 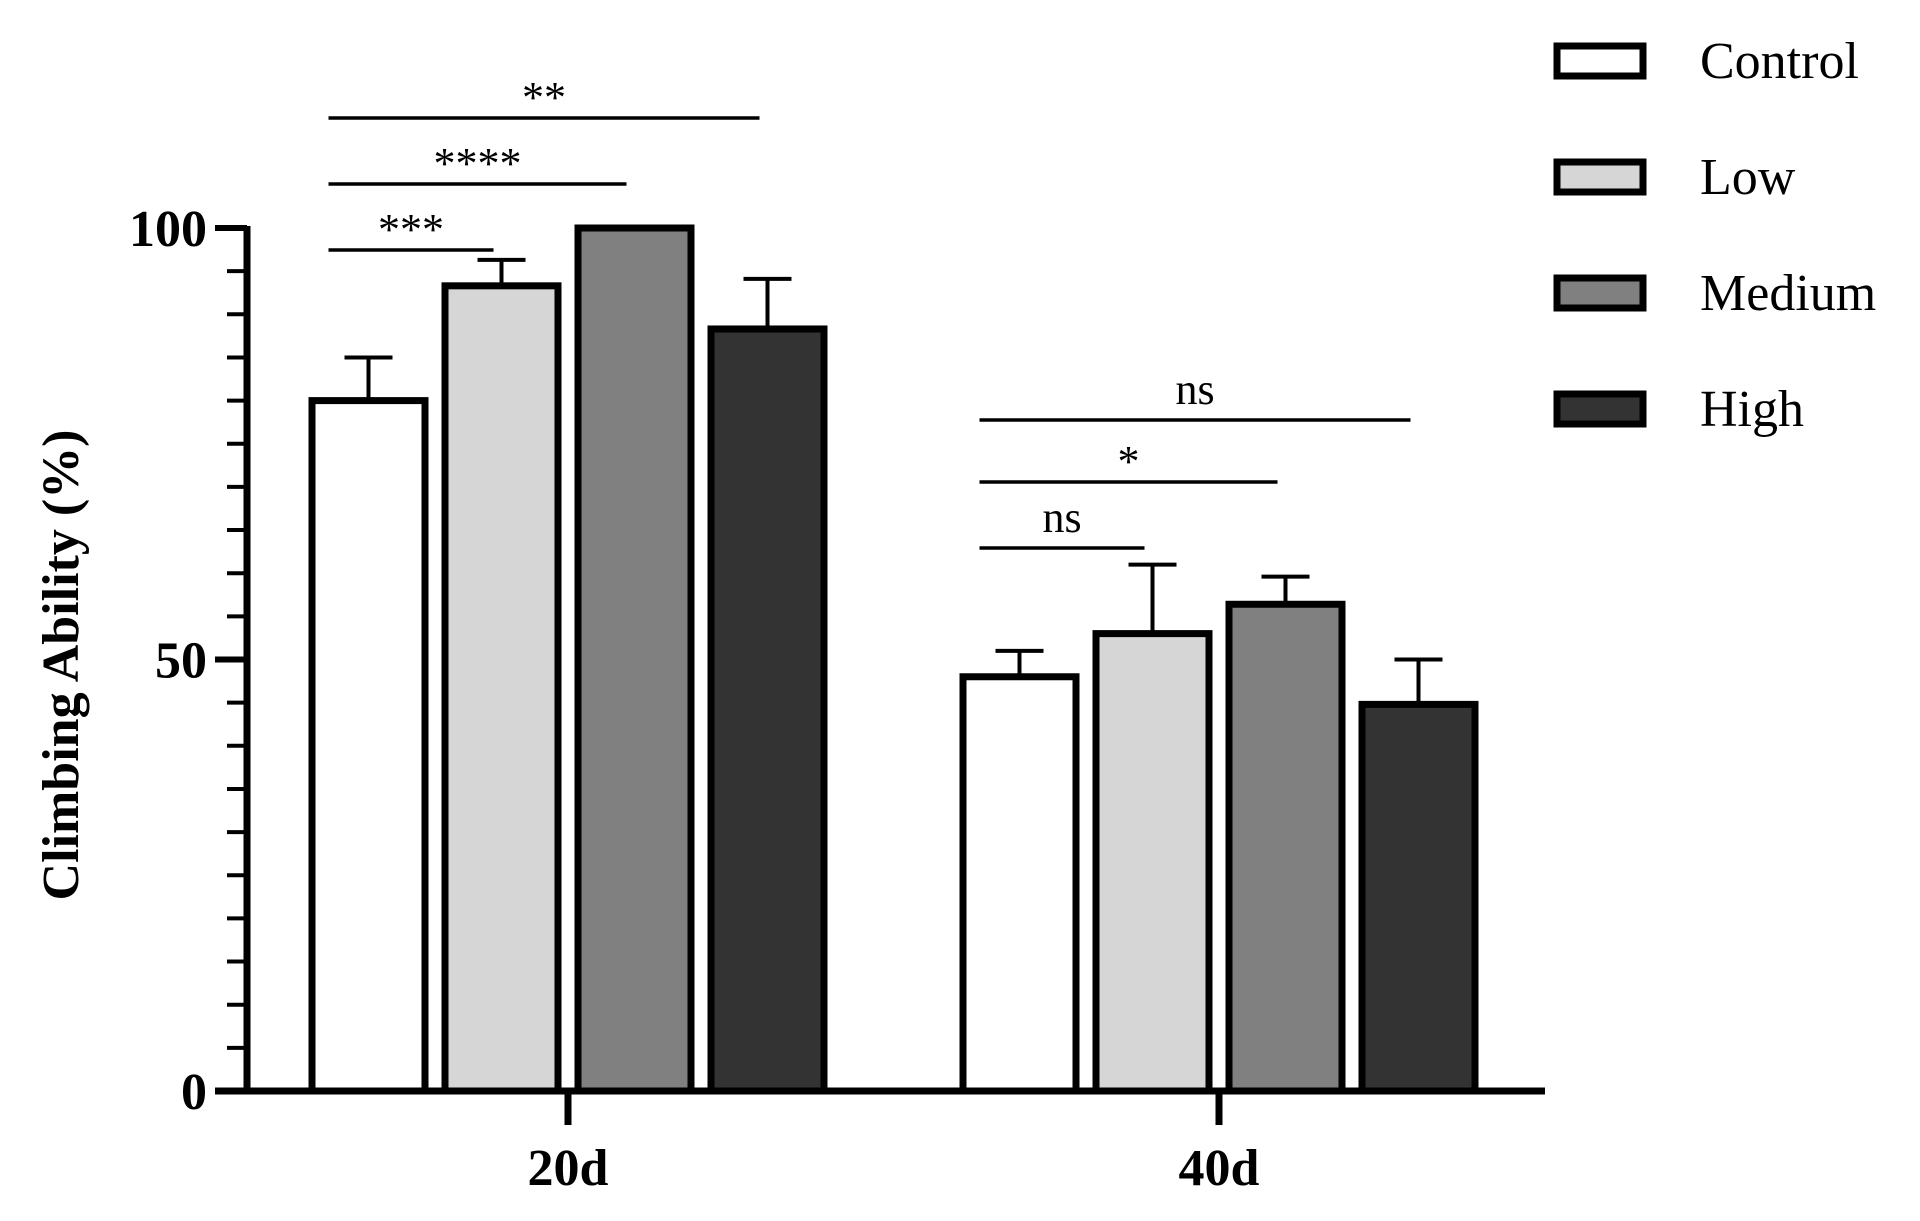 What do you see at coordinates (411, 229) in the screenshot?
I see `significance-label: ***` at bounding box center [411, 229].